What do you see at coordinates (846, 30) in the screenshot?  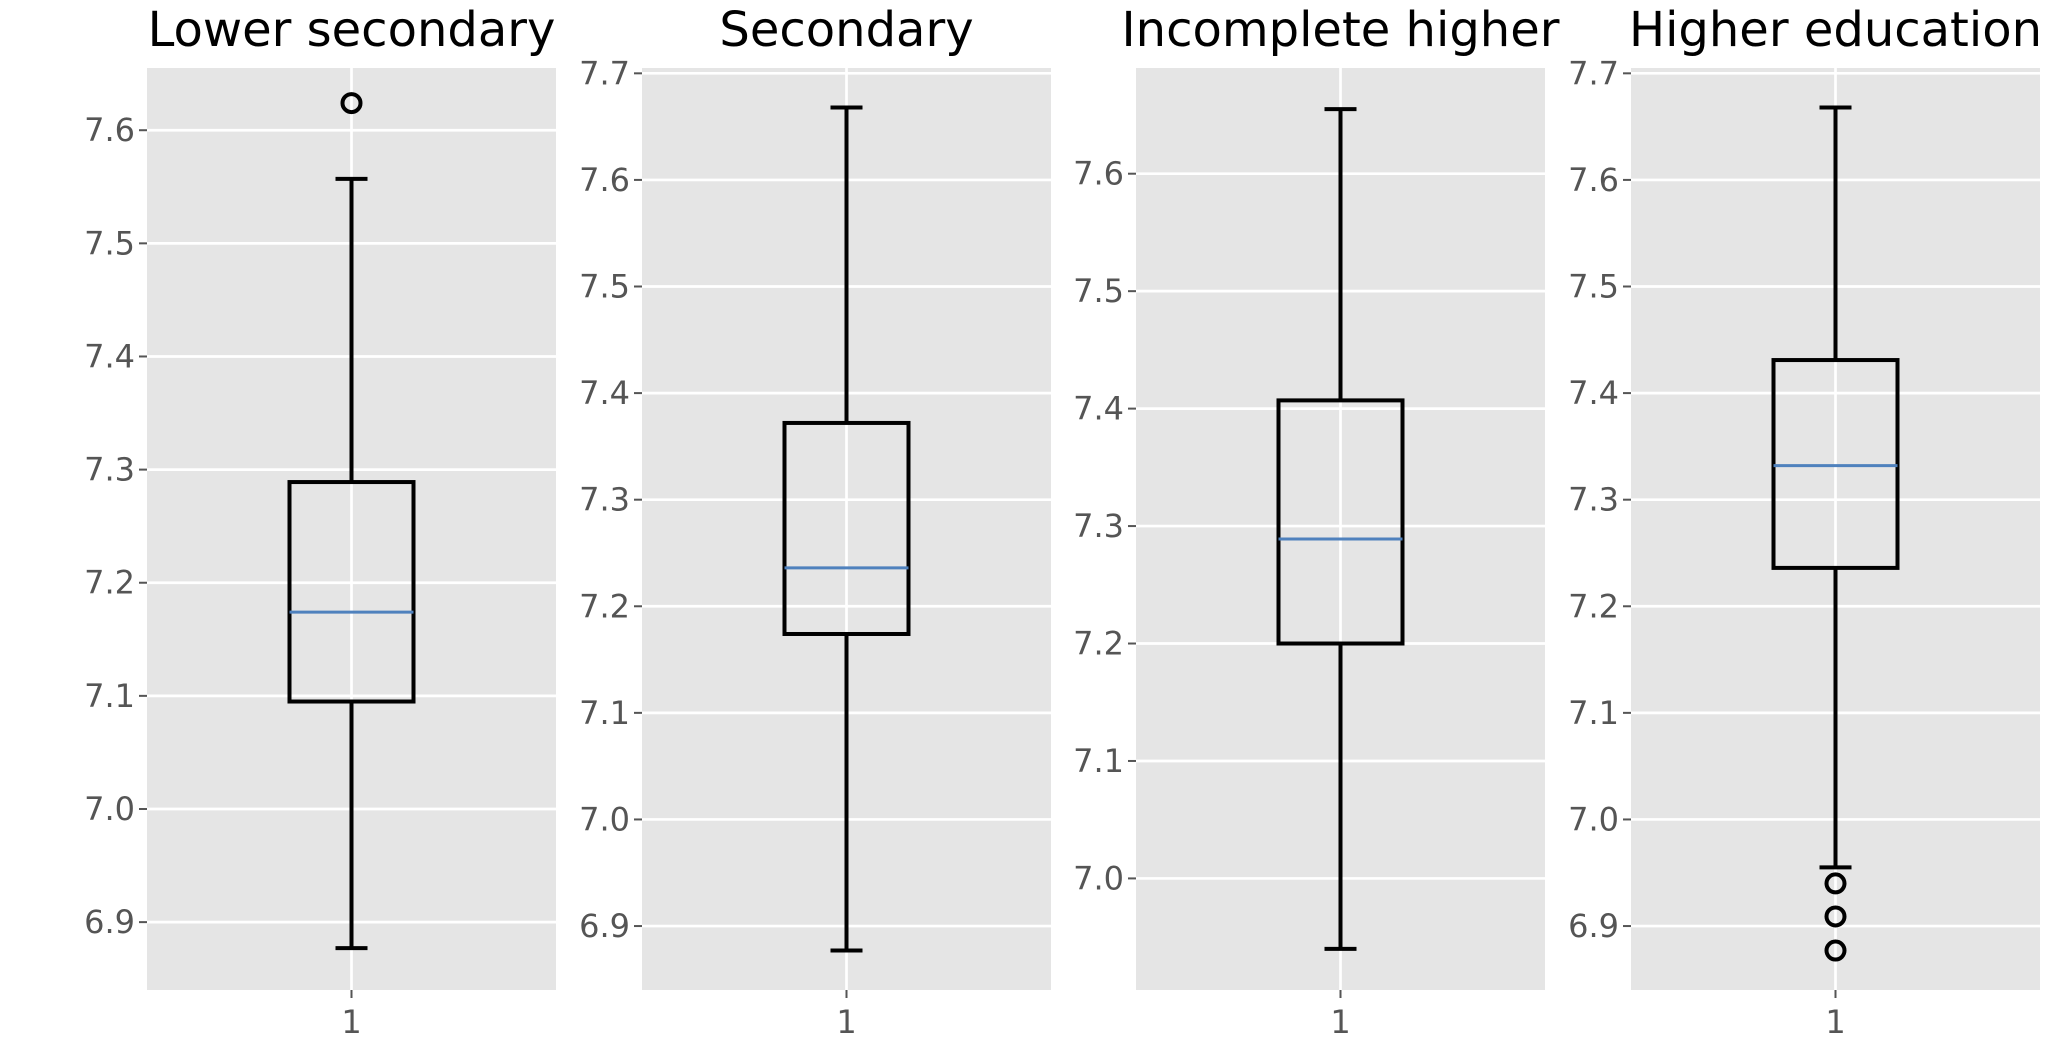 I see `subplot-title: Secondary` at bounding box center [846, 30].